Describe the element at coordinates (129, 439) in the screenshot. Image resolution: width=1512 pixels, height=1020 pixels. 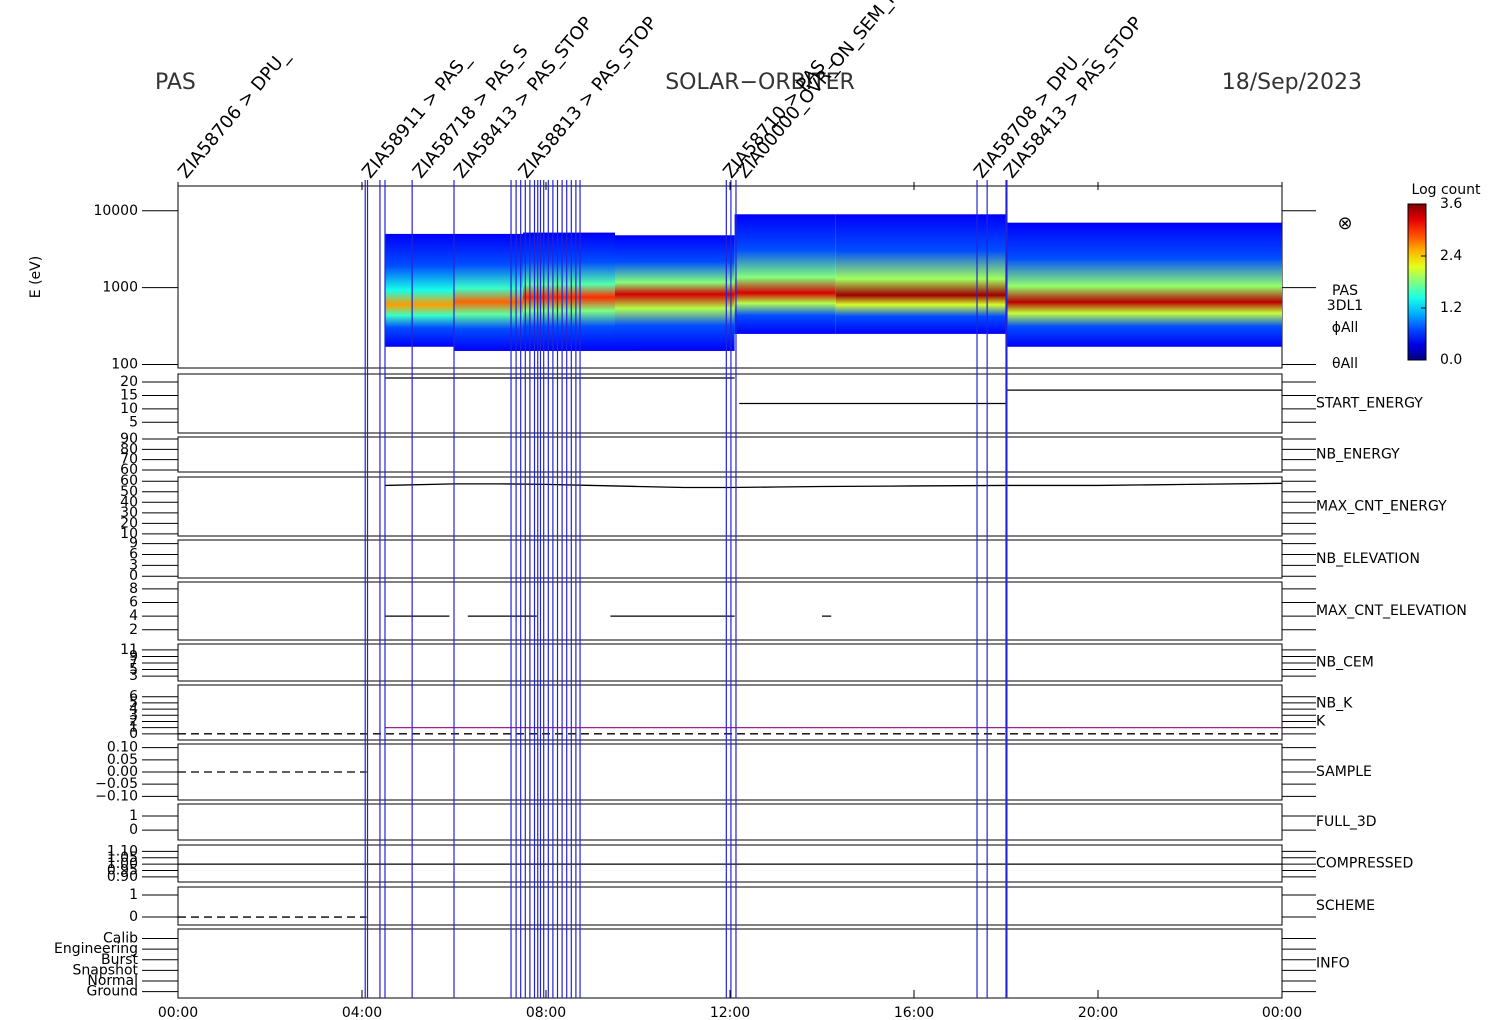
I see `y-tick-label: 90` at that location.